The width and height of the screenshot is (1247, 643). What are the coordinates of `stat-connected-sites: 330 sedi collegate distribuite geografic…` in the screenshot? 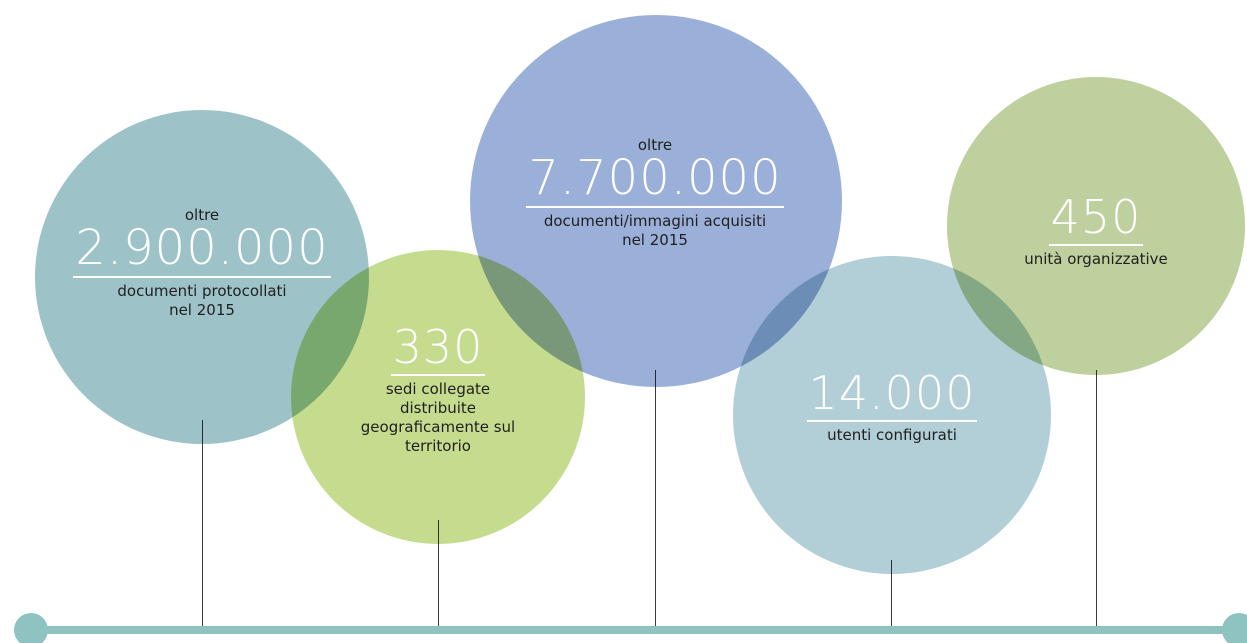 It's located at (438, 390).